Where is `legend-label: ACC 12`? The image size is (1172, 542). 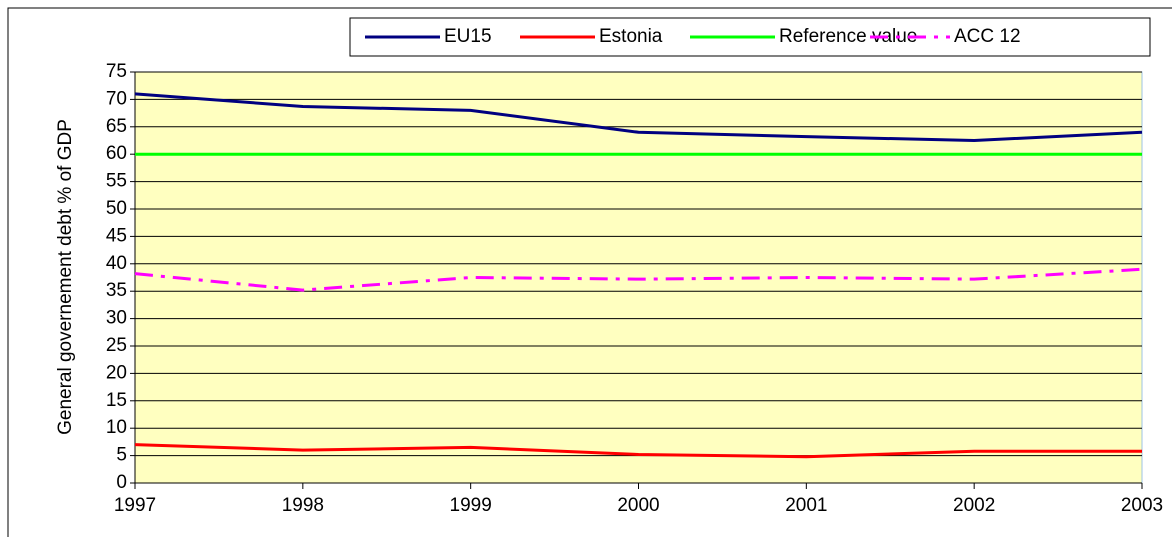
legend-label: ACC 12 is located at coordinates (987, 36).